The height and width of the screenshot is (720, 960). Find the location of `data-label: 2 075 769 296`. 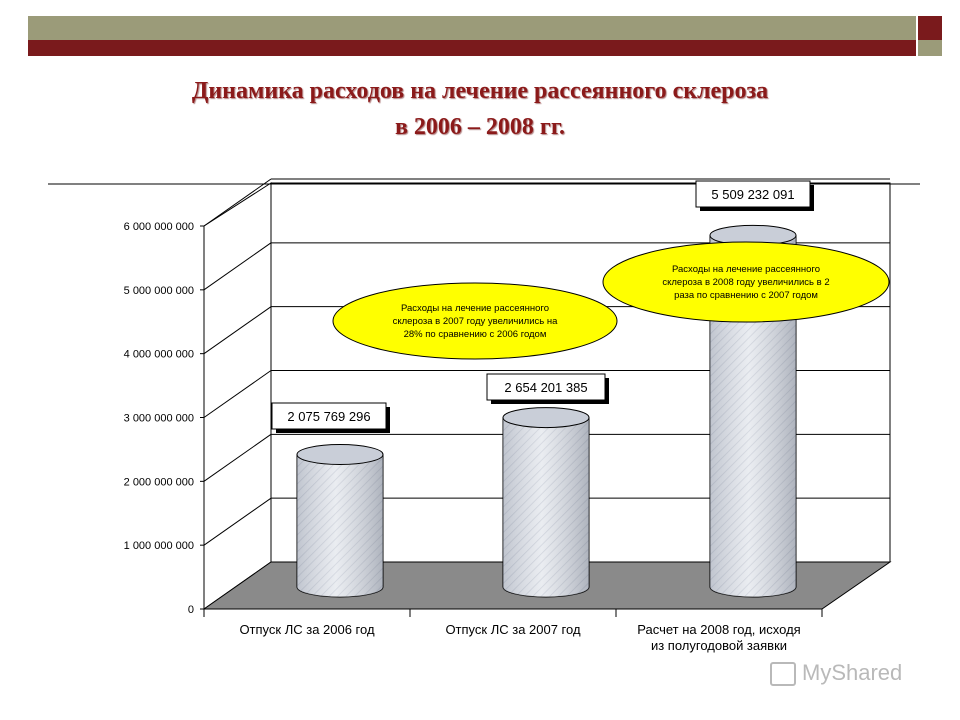

data-label: 2 075 769 296 is located at coordinates (328, 416).